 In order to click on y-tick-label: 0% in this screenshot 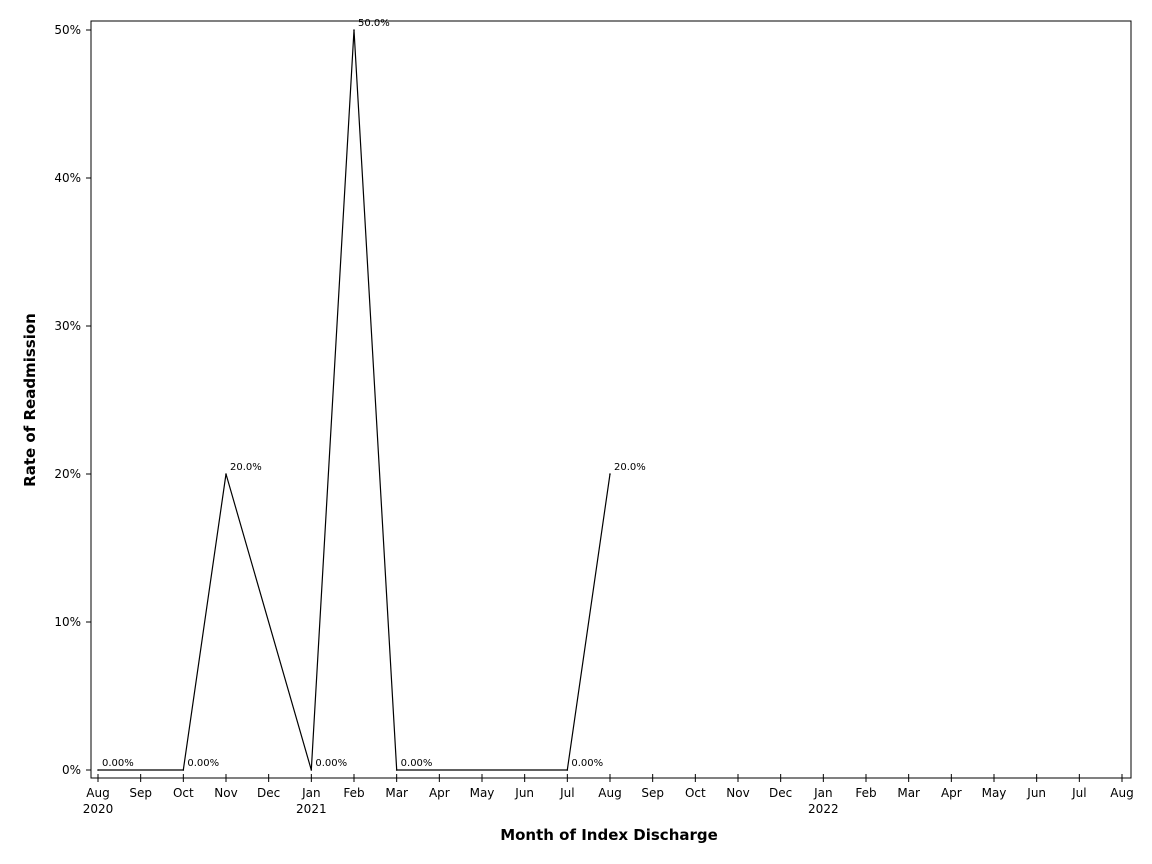, I will do `click(71, 770)`.